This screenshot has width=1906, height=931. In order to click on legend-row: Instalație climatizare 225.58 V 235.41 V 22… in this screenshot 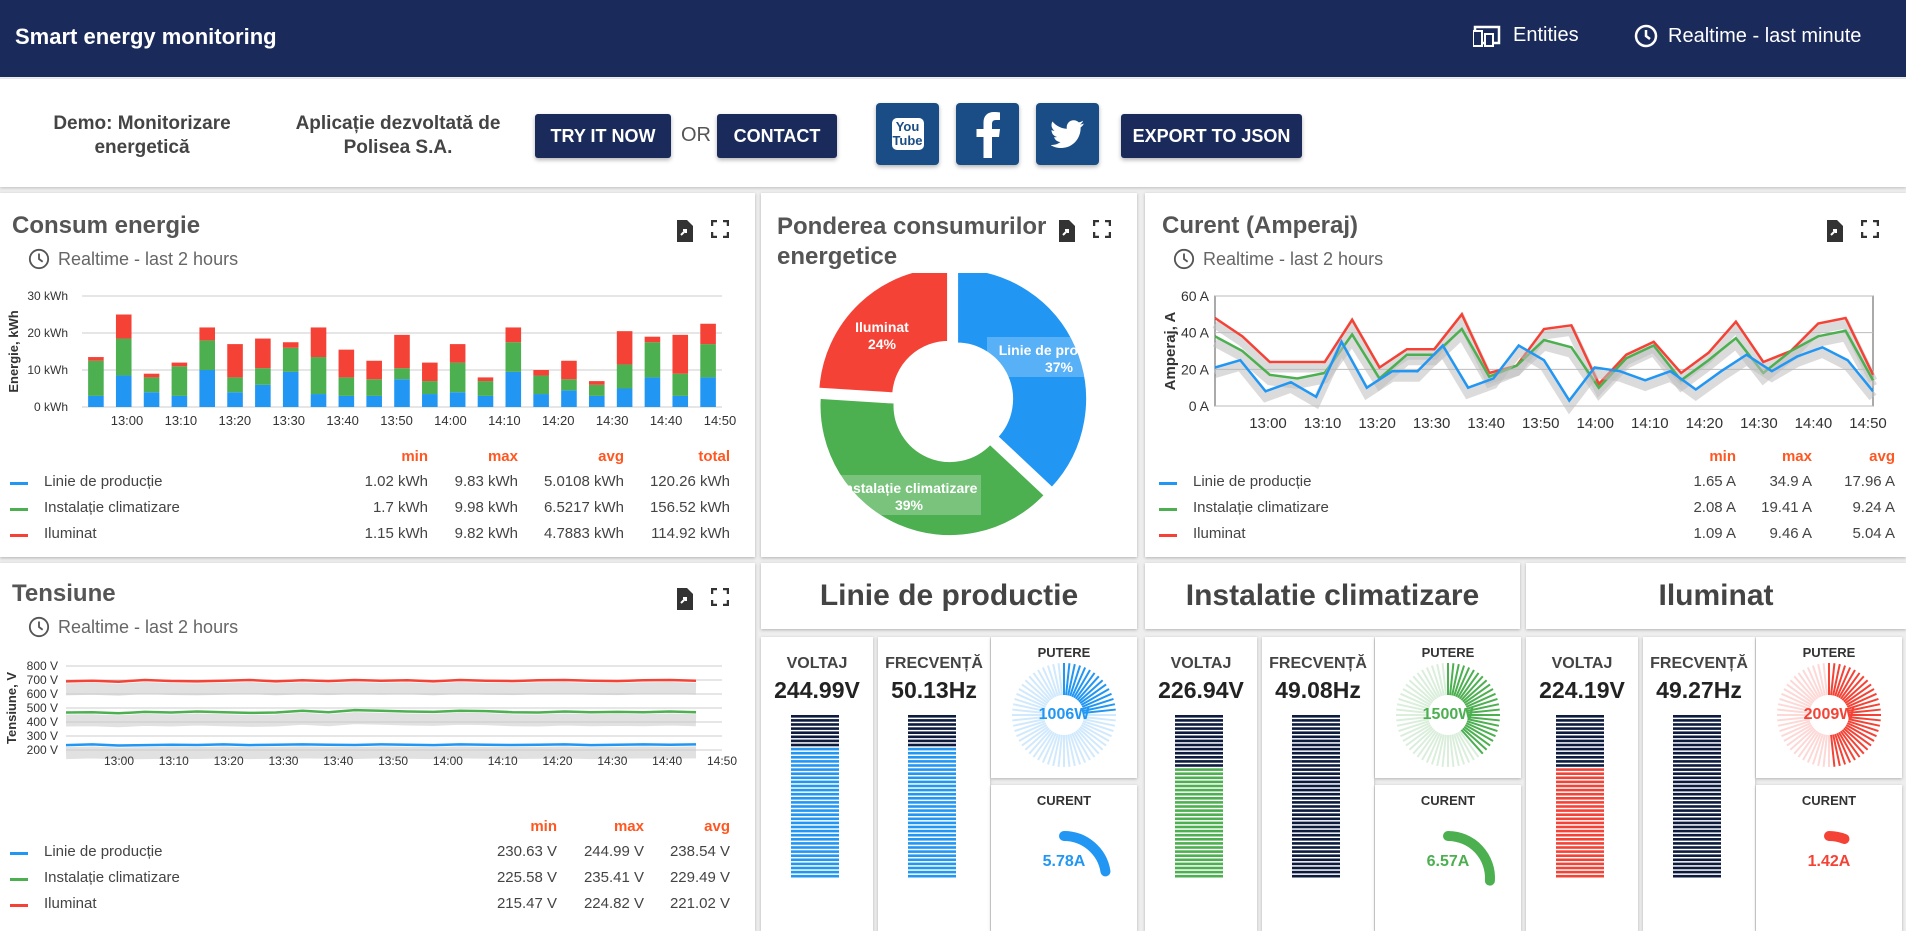, I will do `click(375, 879)`.